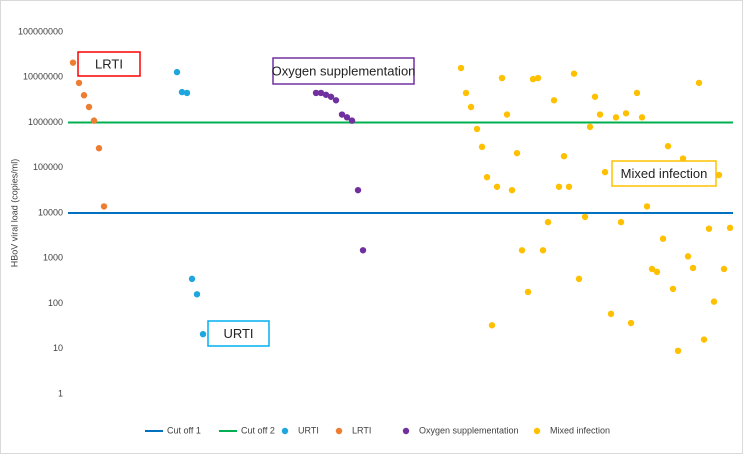  I want to click on y-tick-label: 10, so click(58, 348).